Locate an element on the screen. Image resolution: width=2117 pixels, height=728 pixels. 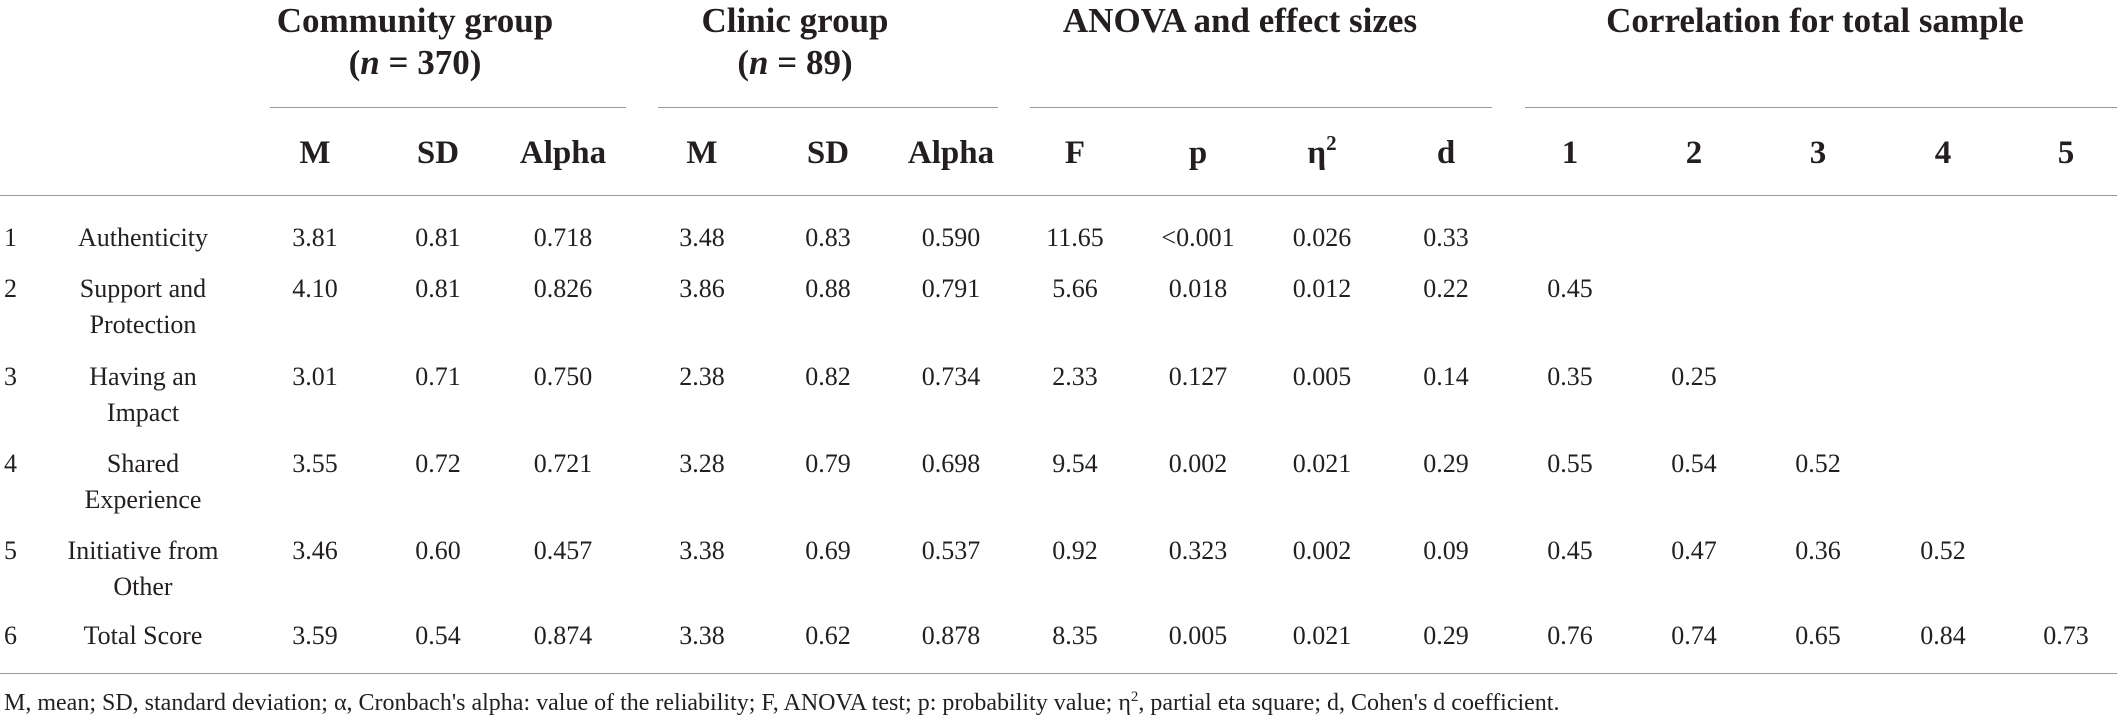
cell-r2: 0.74 is located at coordinates (1694, 635).